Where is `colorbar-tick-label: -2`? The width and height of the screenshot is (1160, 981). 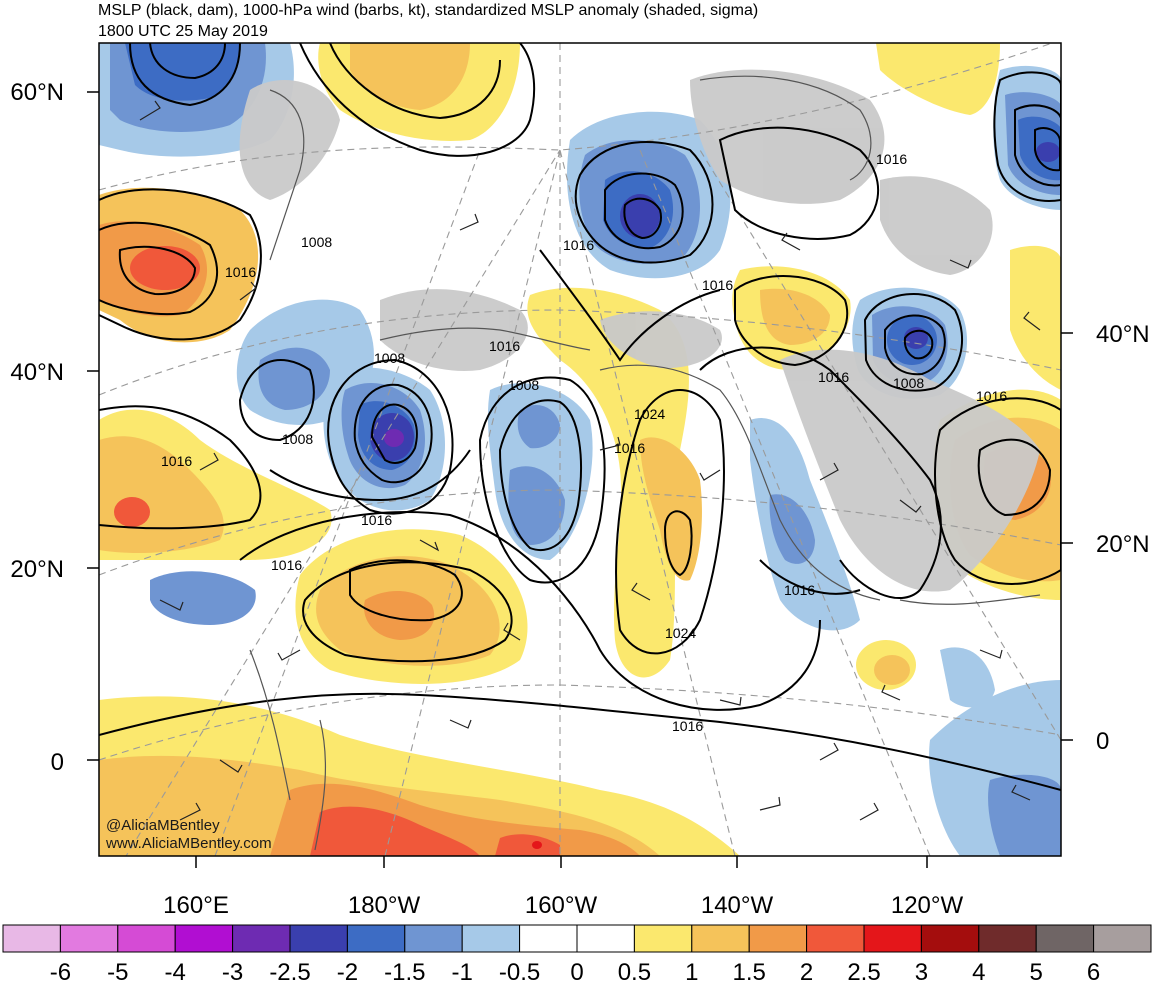
colorbar-tick-label: -2 is located at coordinates (347, 970).